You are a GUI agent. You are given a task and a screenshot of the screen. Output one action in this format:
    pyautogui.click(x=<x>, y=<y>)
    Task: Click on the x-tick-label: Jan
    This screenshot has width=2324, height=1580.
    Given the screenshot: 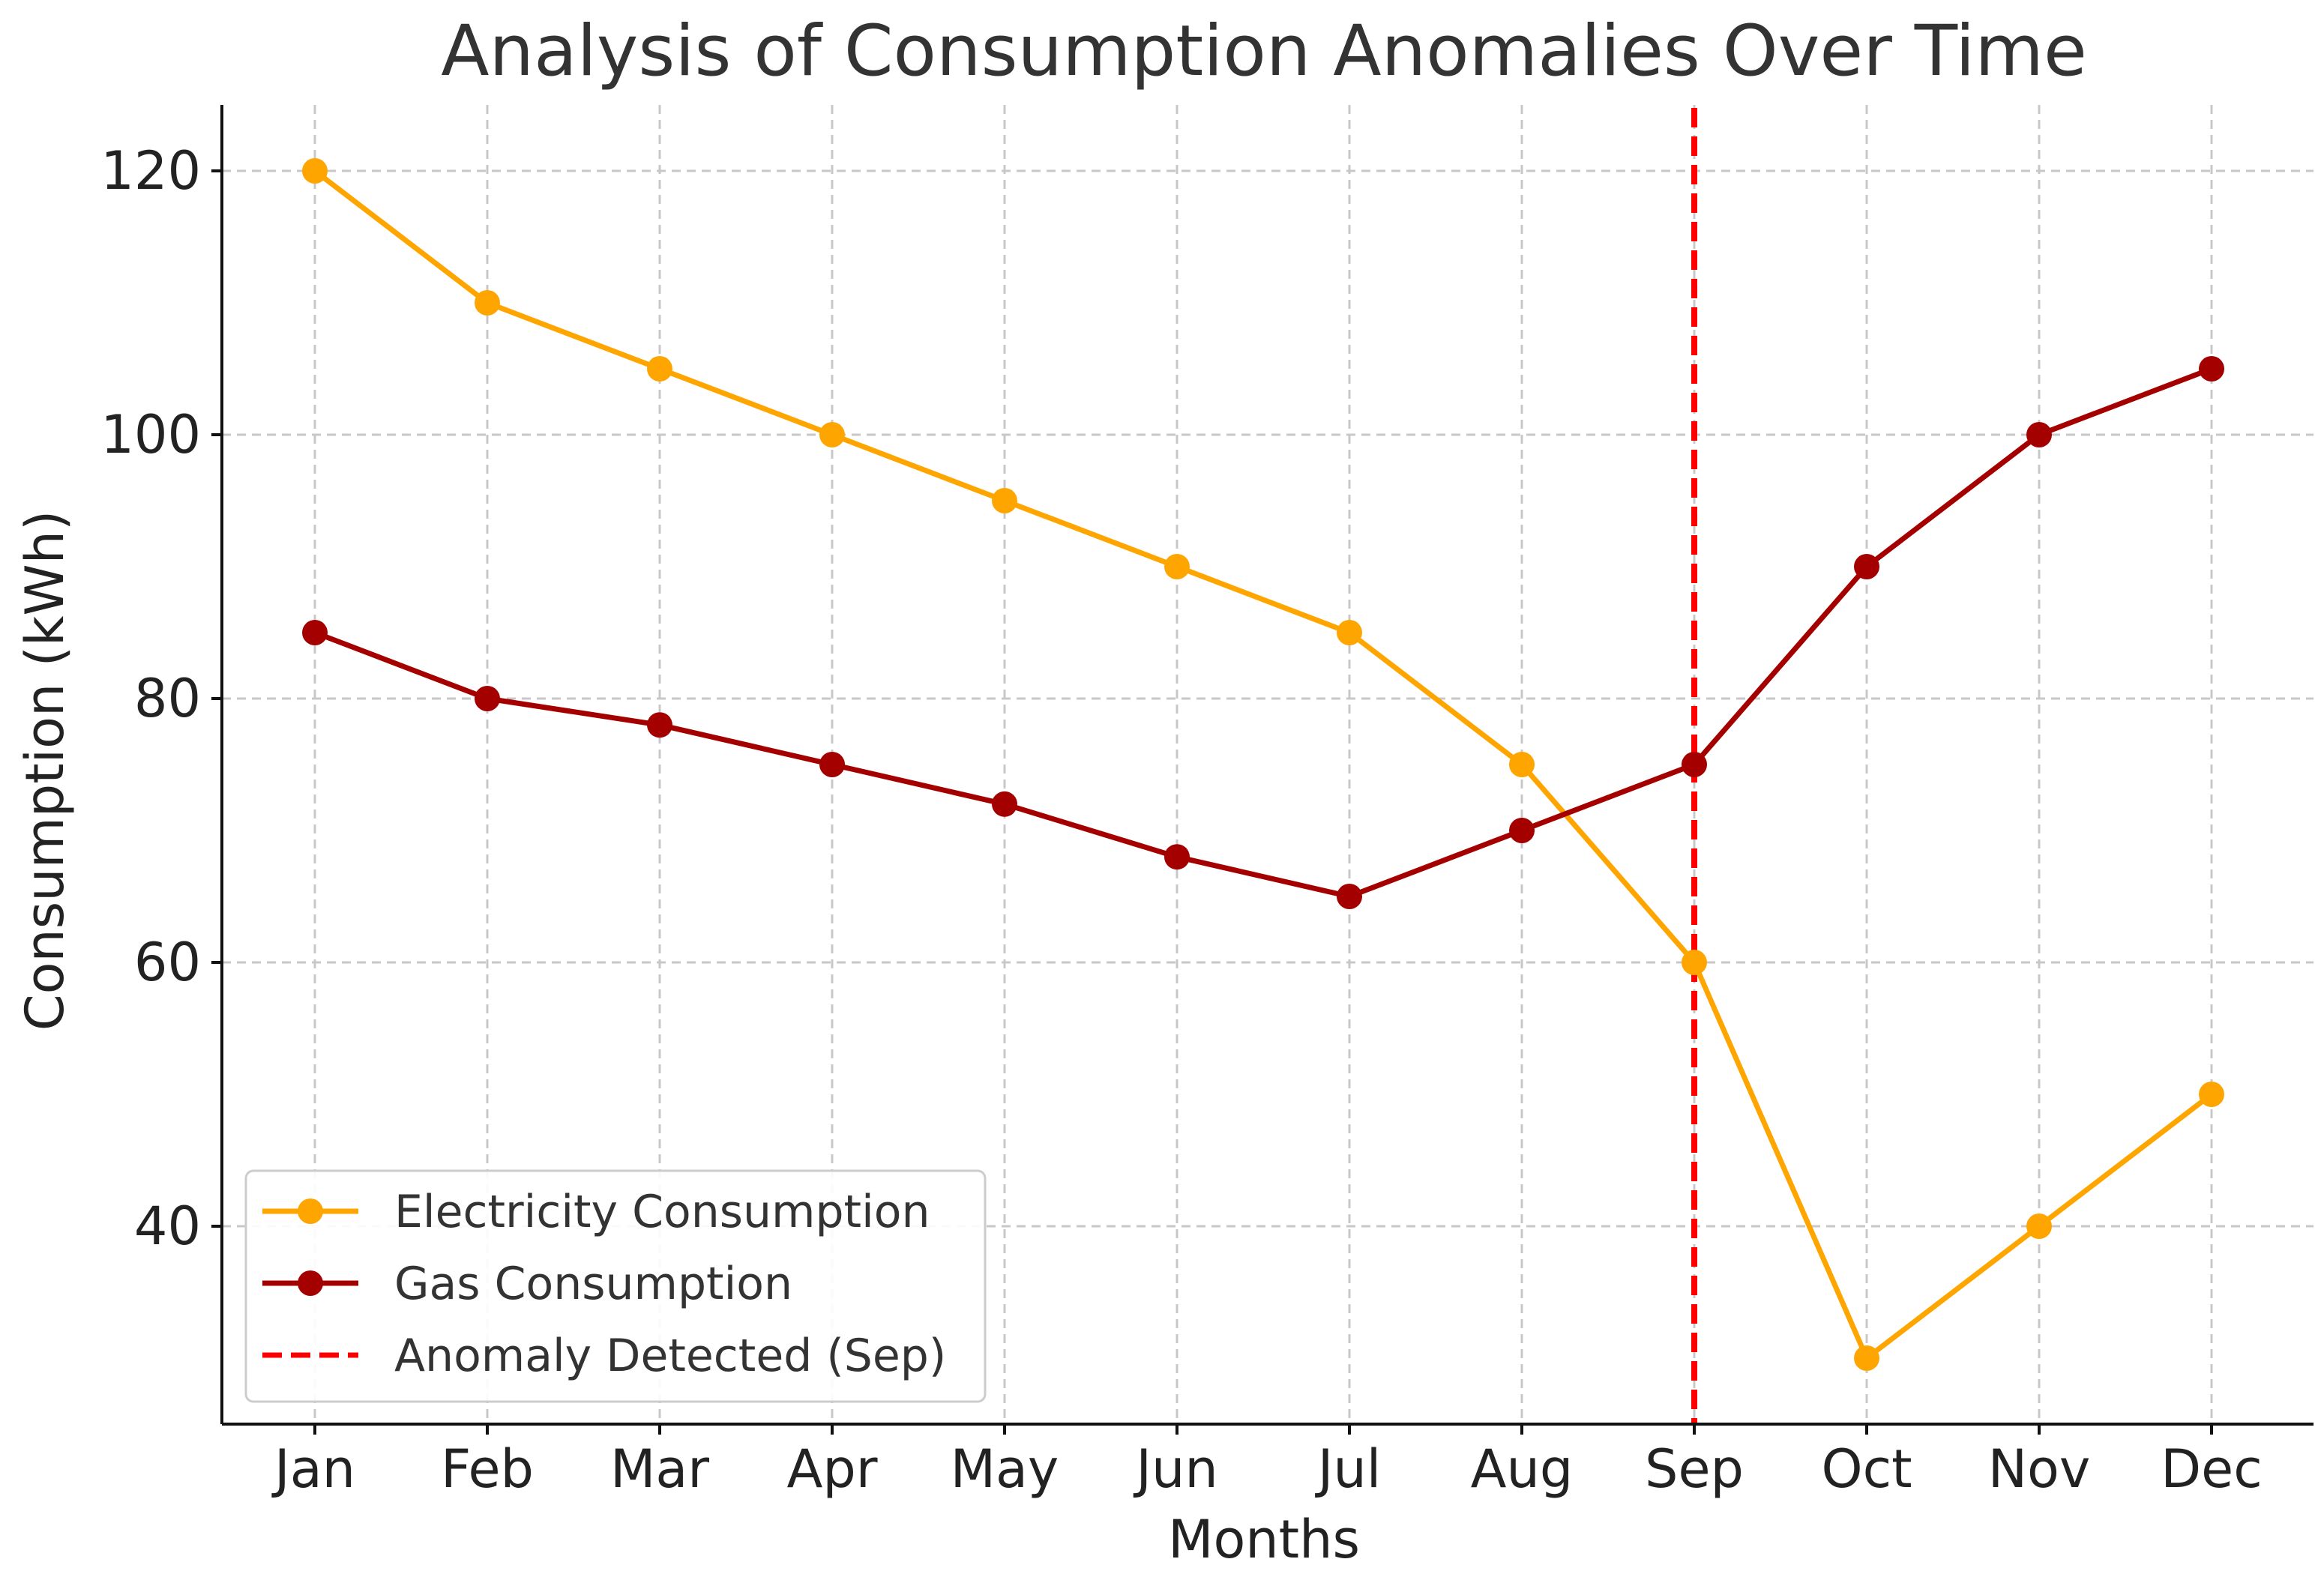 What is the action you would take?
    pyautogui.click(x=313, y=1469)
    